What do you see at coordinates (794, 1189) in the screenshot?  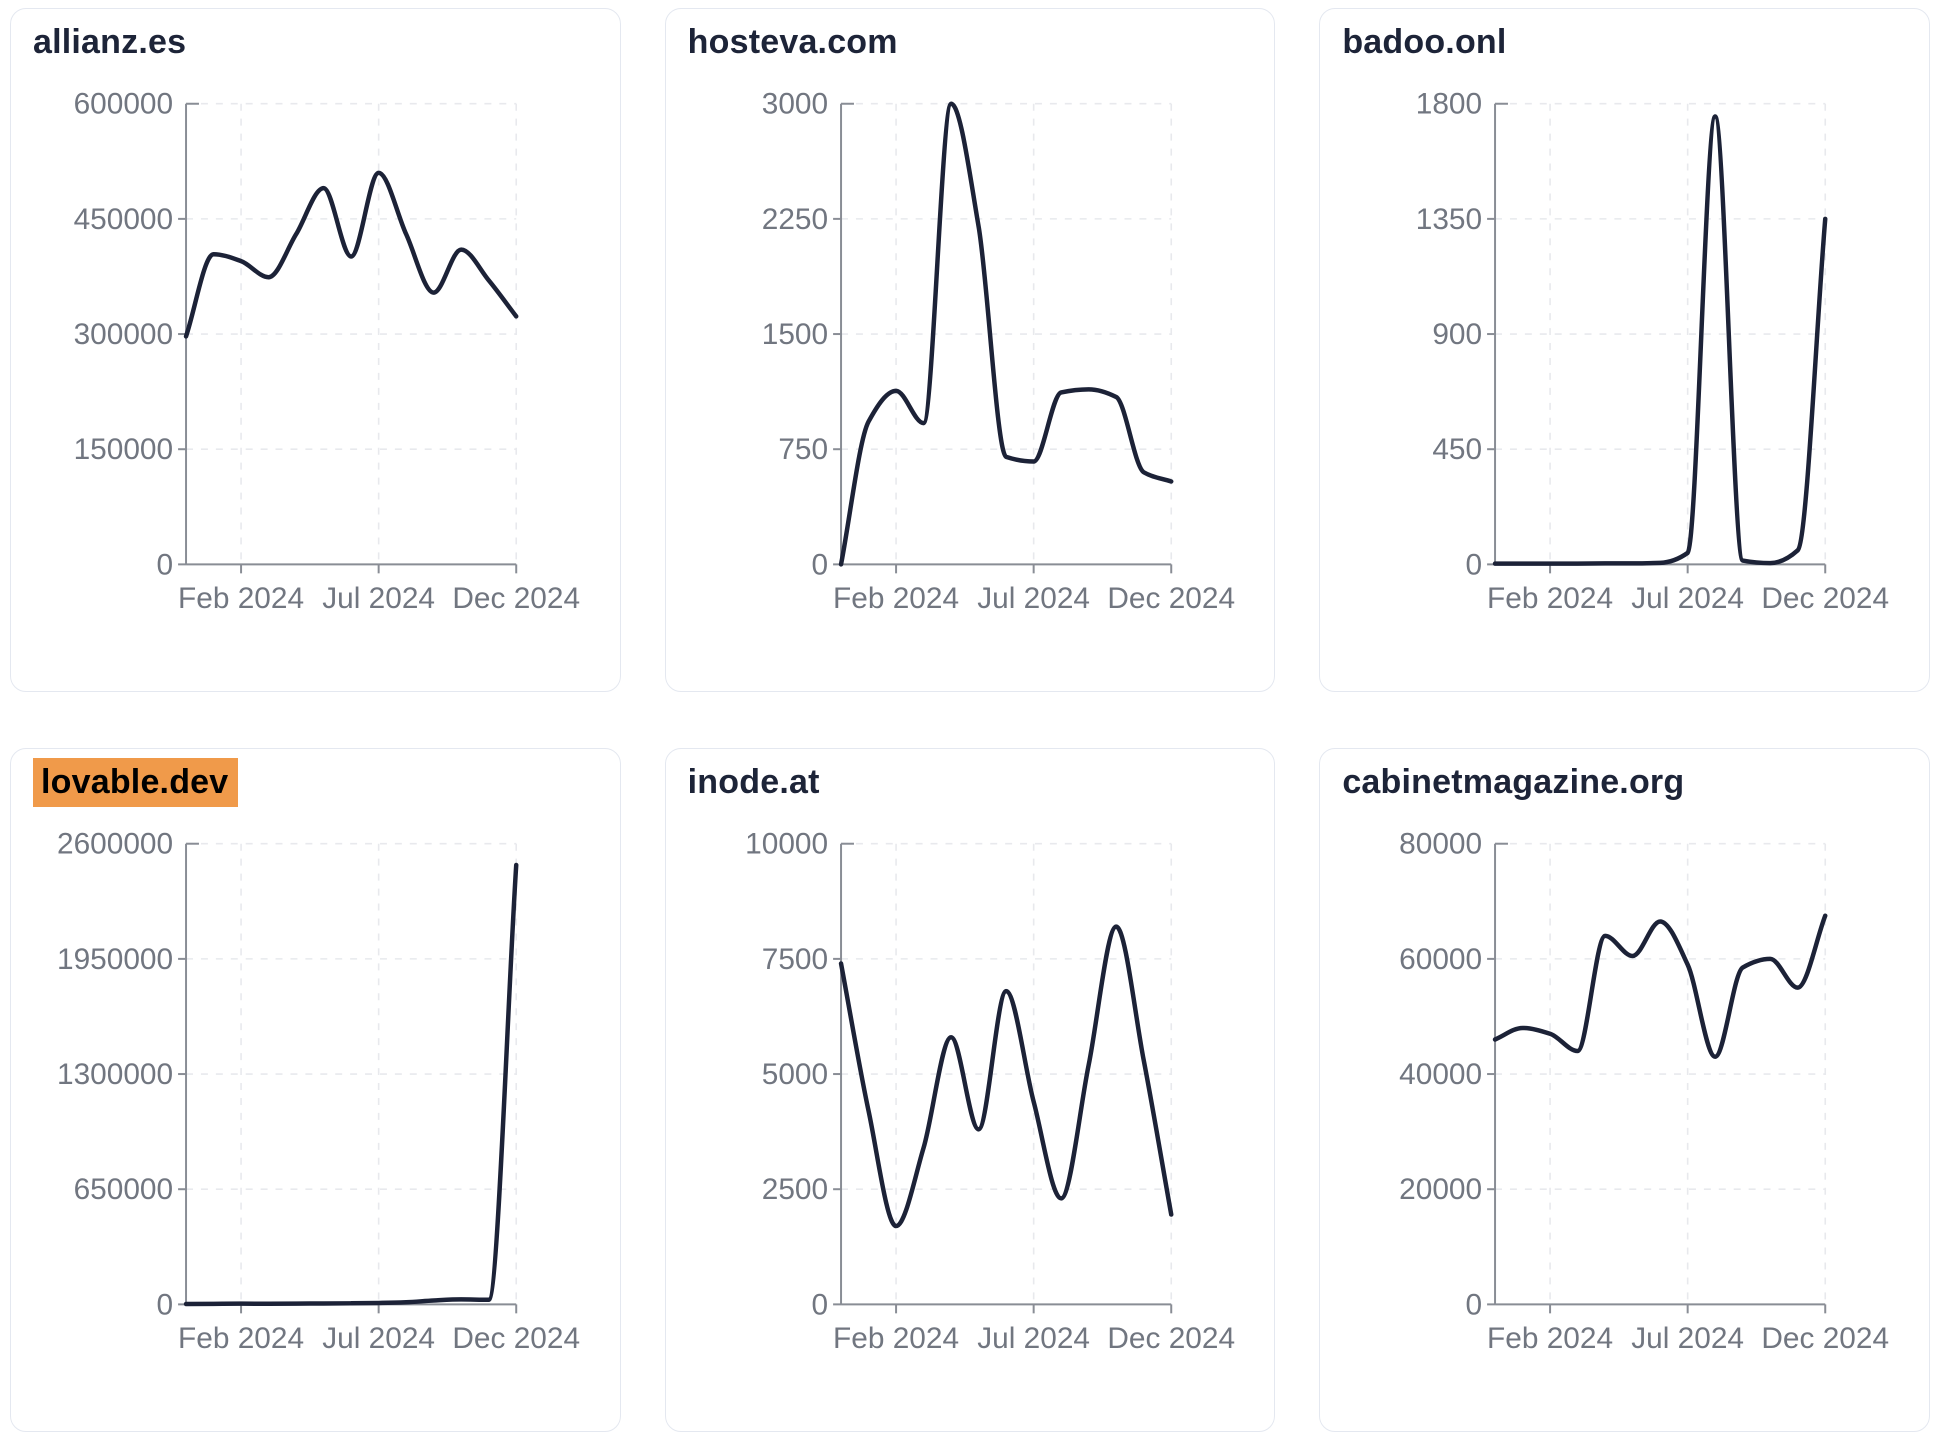 I see `y-tick-label: 2500` at bounding box center [794, 1189].